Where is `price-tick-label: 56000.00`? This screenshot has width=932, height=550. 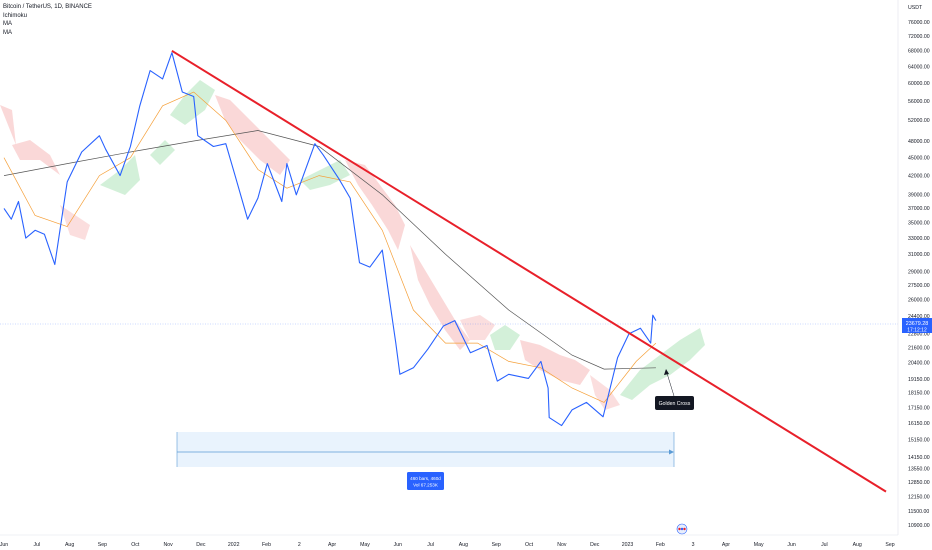
price-tick-label: 56000.00 is located at coordinates (919, 102).